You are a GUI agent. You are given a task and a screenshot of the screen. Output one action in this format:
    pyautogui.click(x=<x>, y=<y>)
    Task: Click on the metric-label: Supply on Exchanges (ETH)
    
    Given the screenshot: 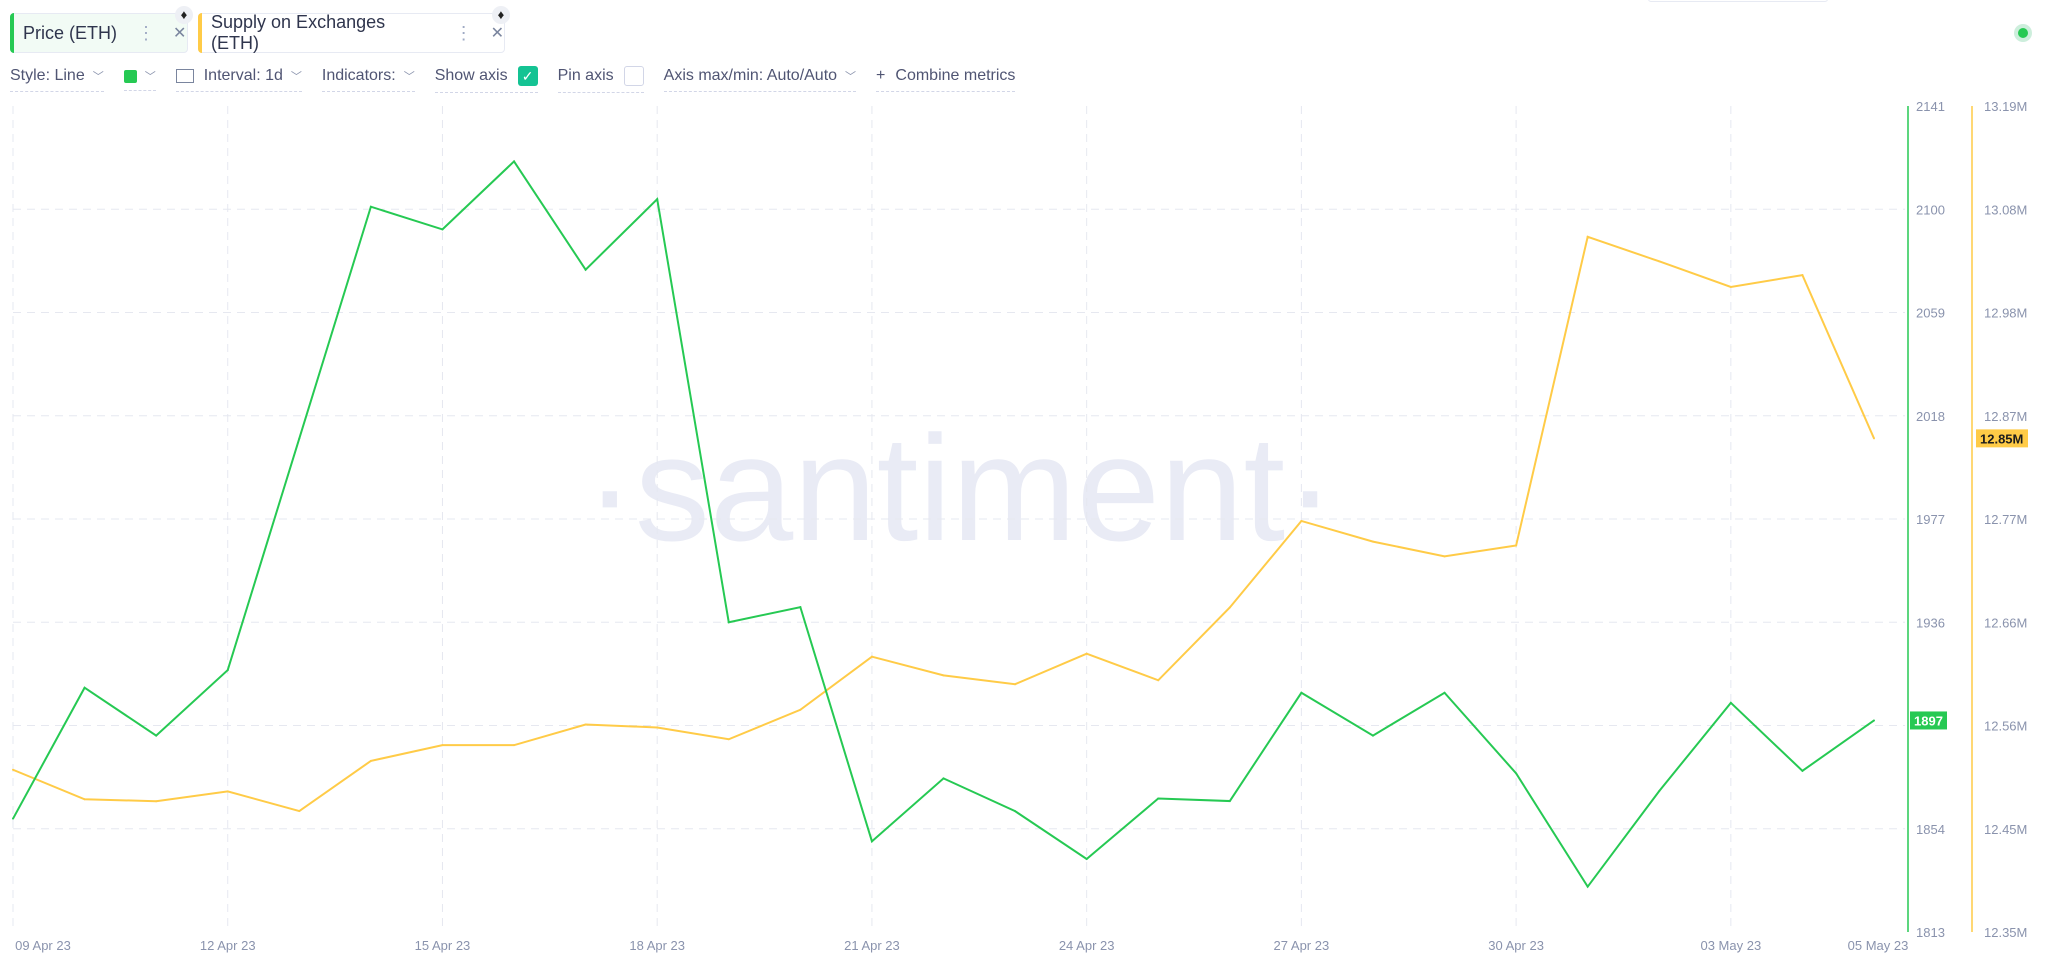 What is the action you would take?
    pyautogui.click(x=298, y=32)
    